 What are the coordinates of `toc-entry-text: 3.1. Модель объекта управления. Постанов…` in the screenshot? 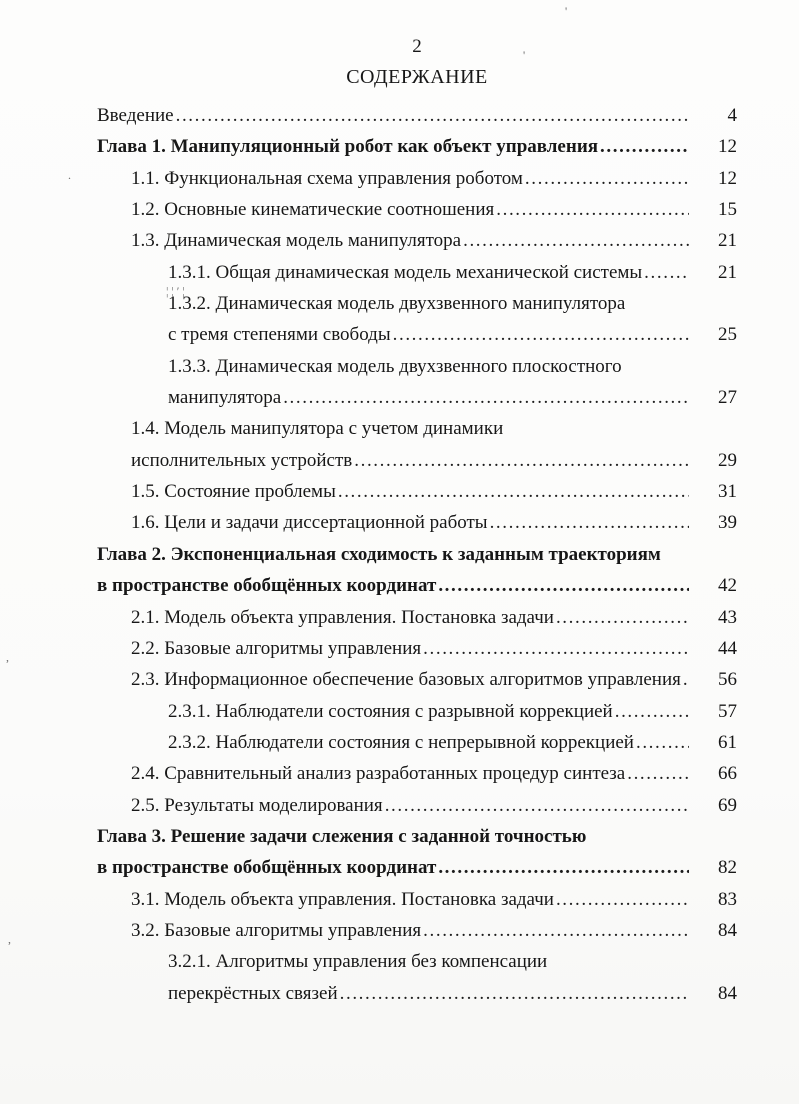 It's located at (342, 899).